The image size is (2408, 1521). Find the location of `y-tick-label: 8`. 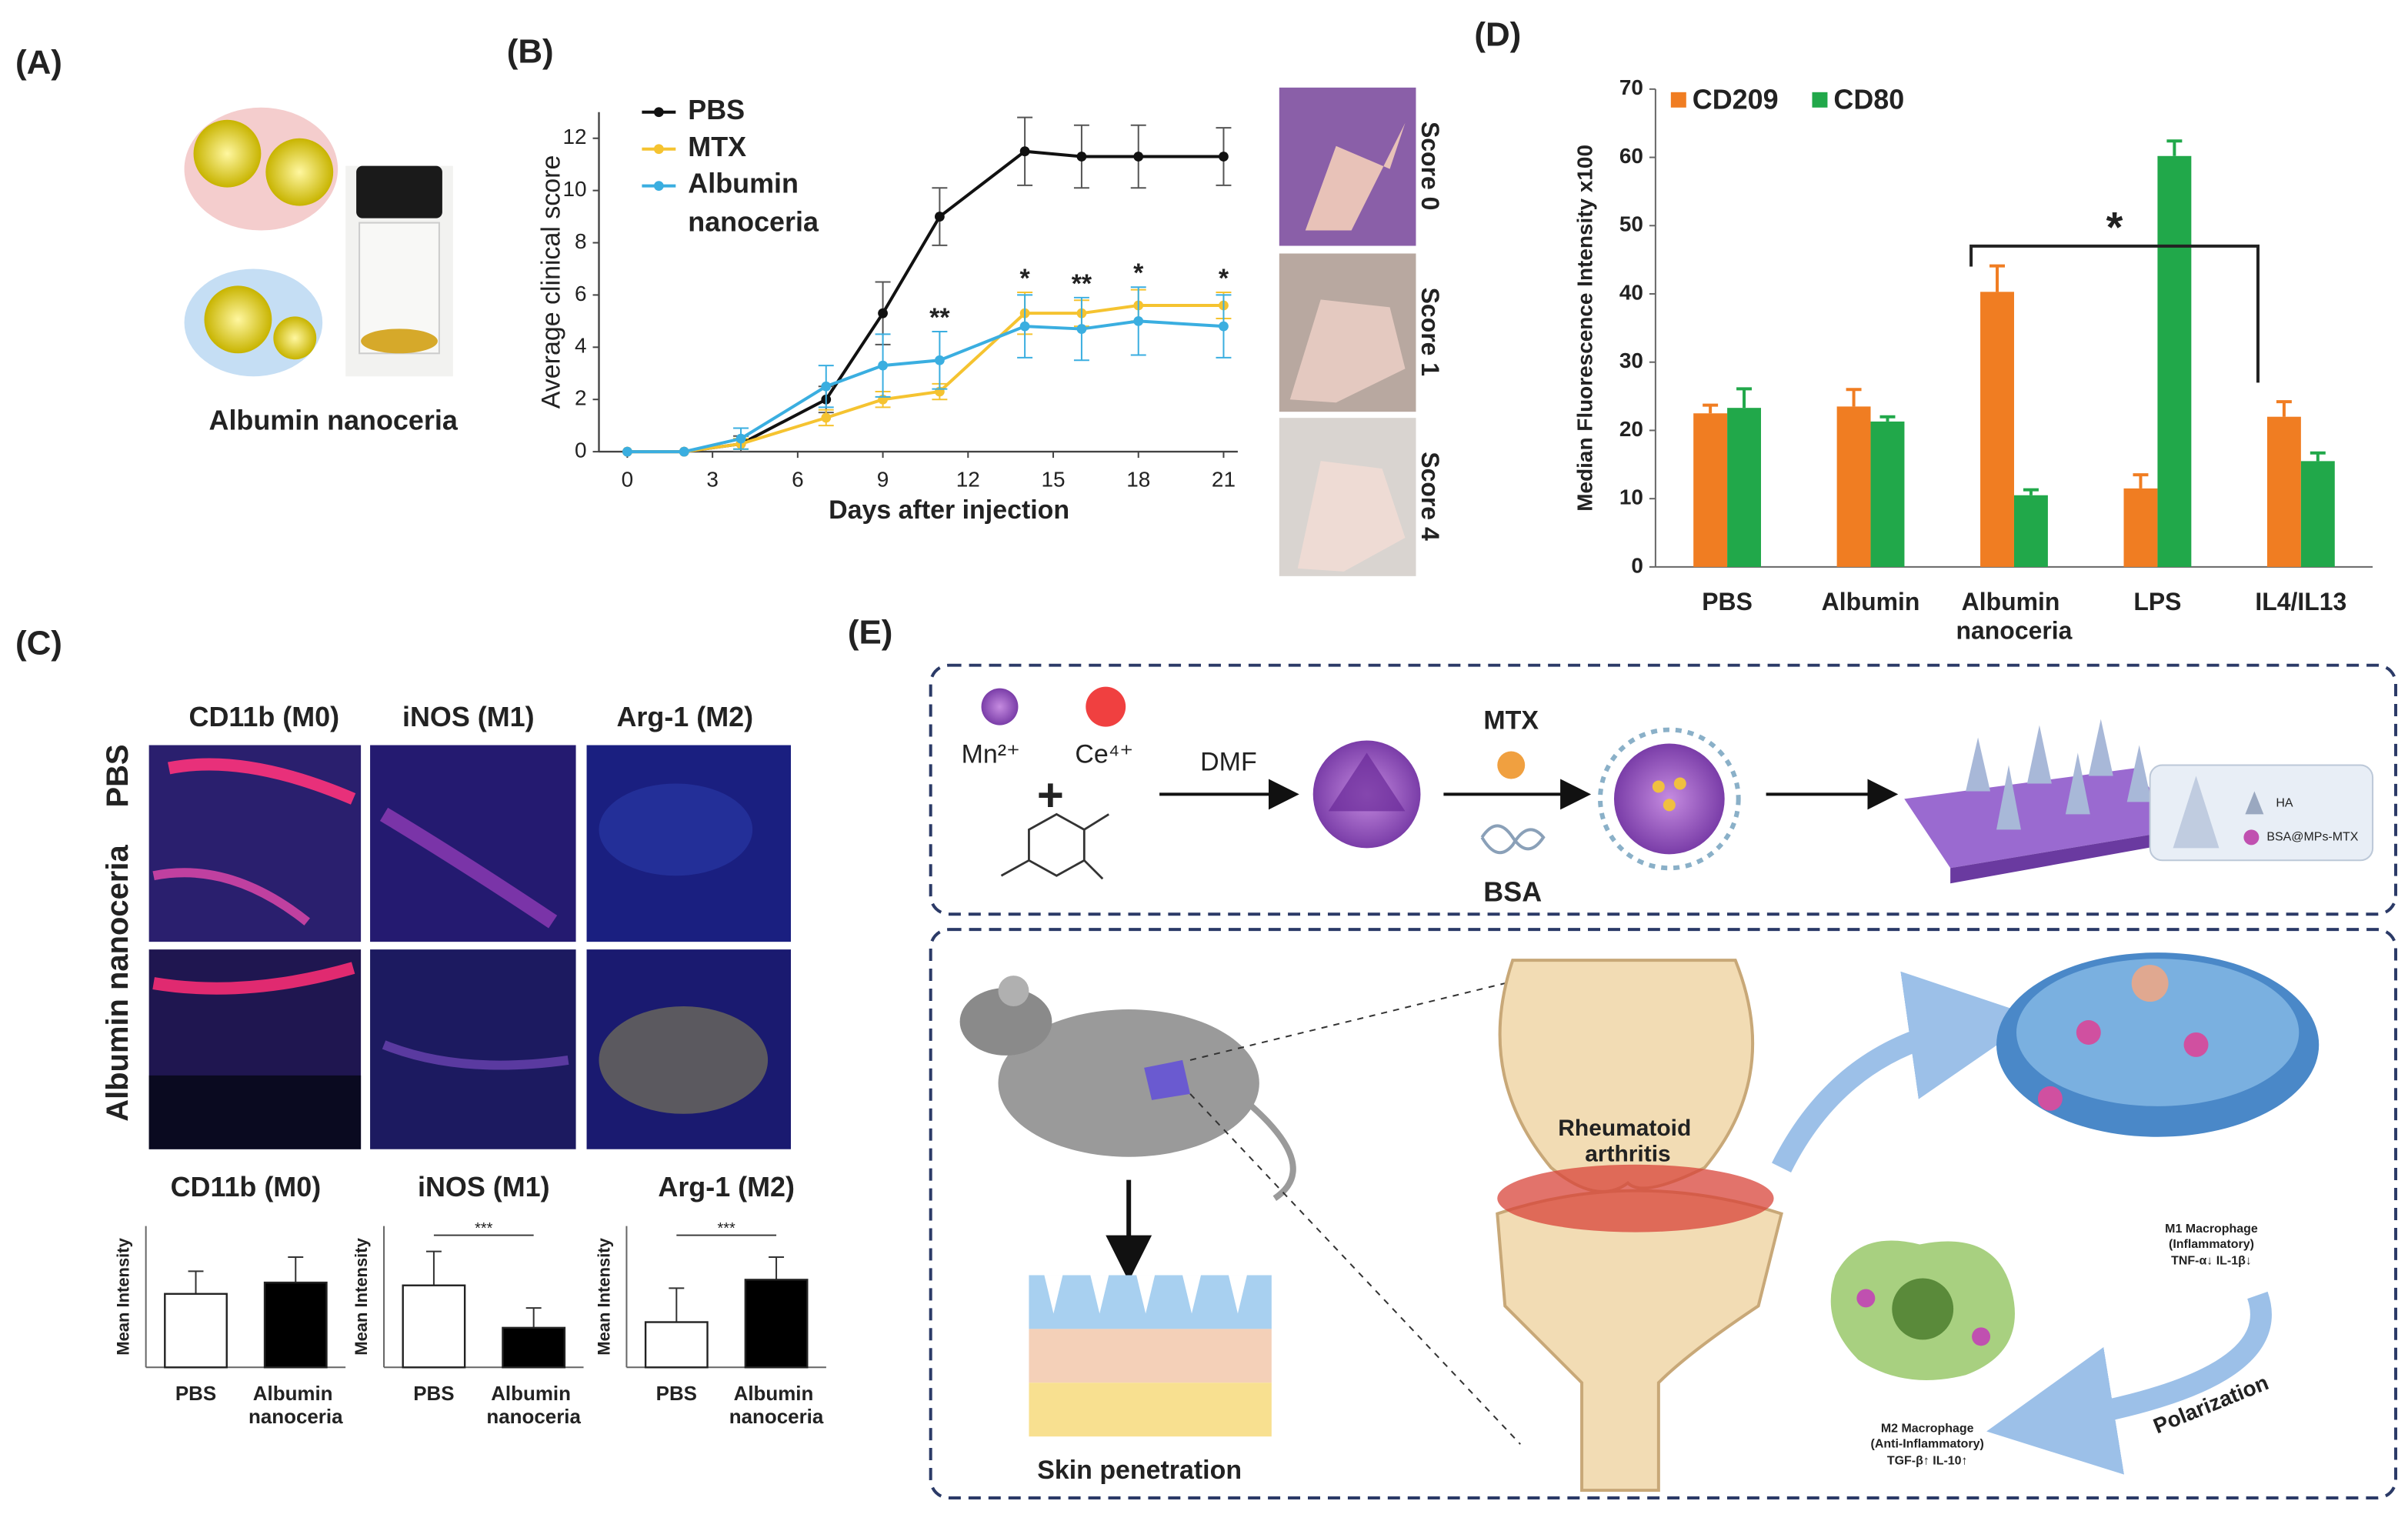

y-tick-label: 8 is located at coordinates (581, 241).